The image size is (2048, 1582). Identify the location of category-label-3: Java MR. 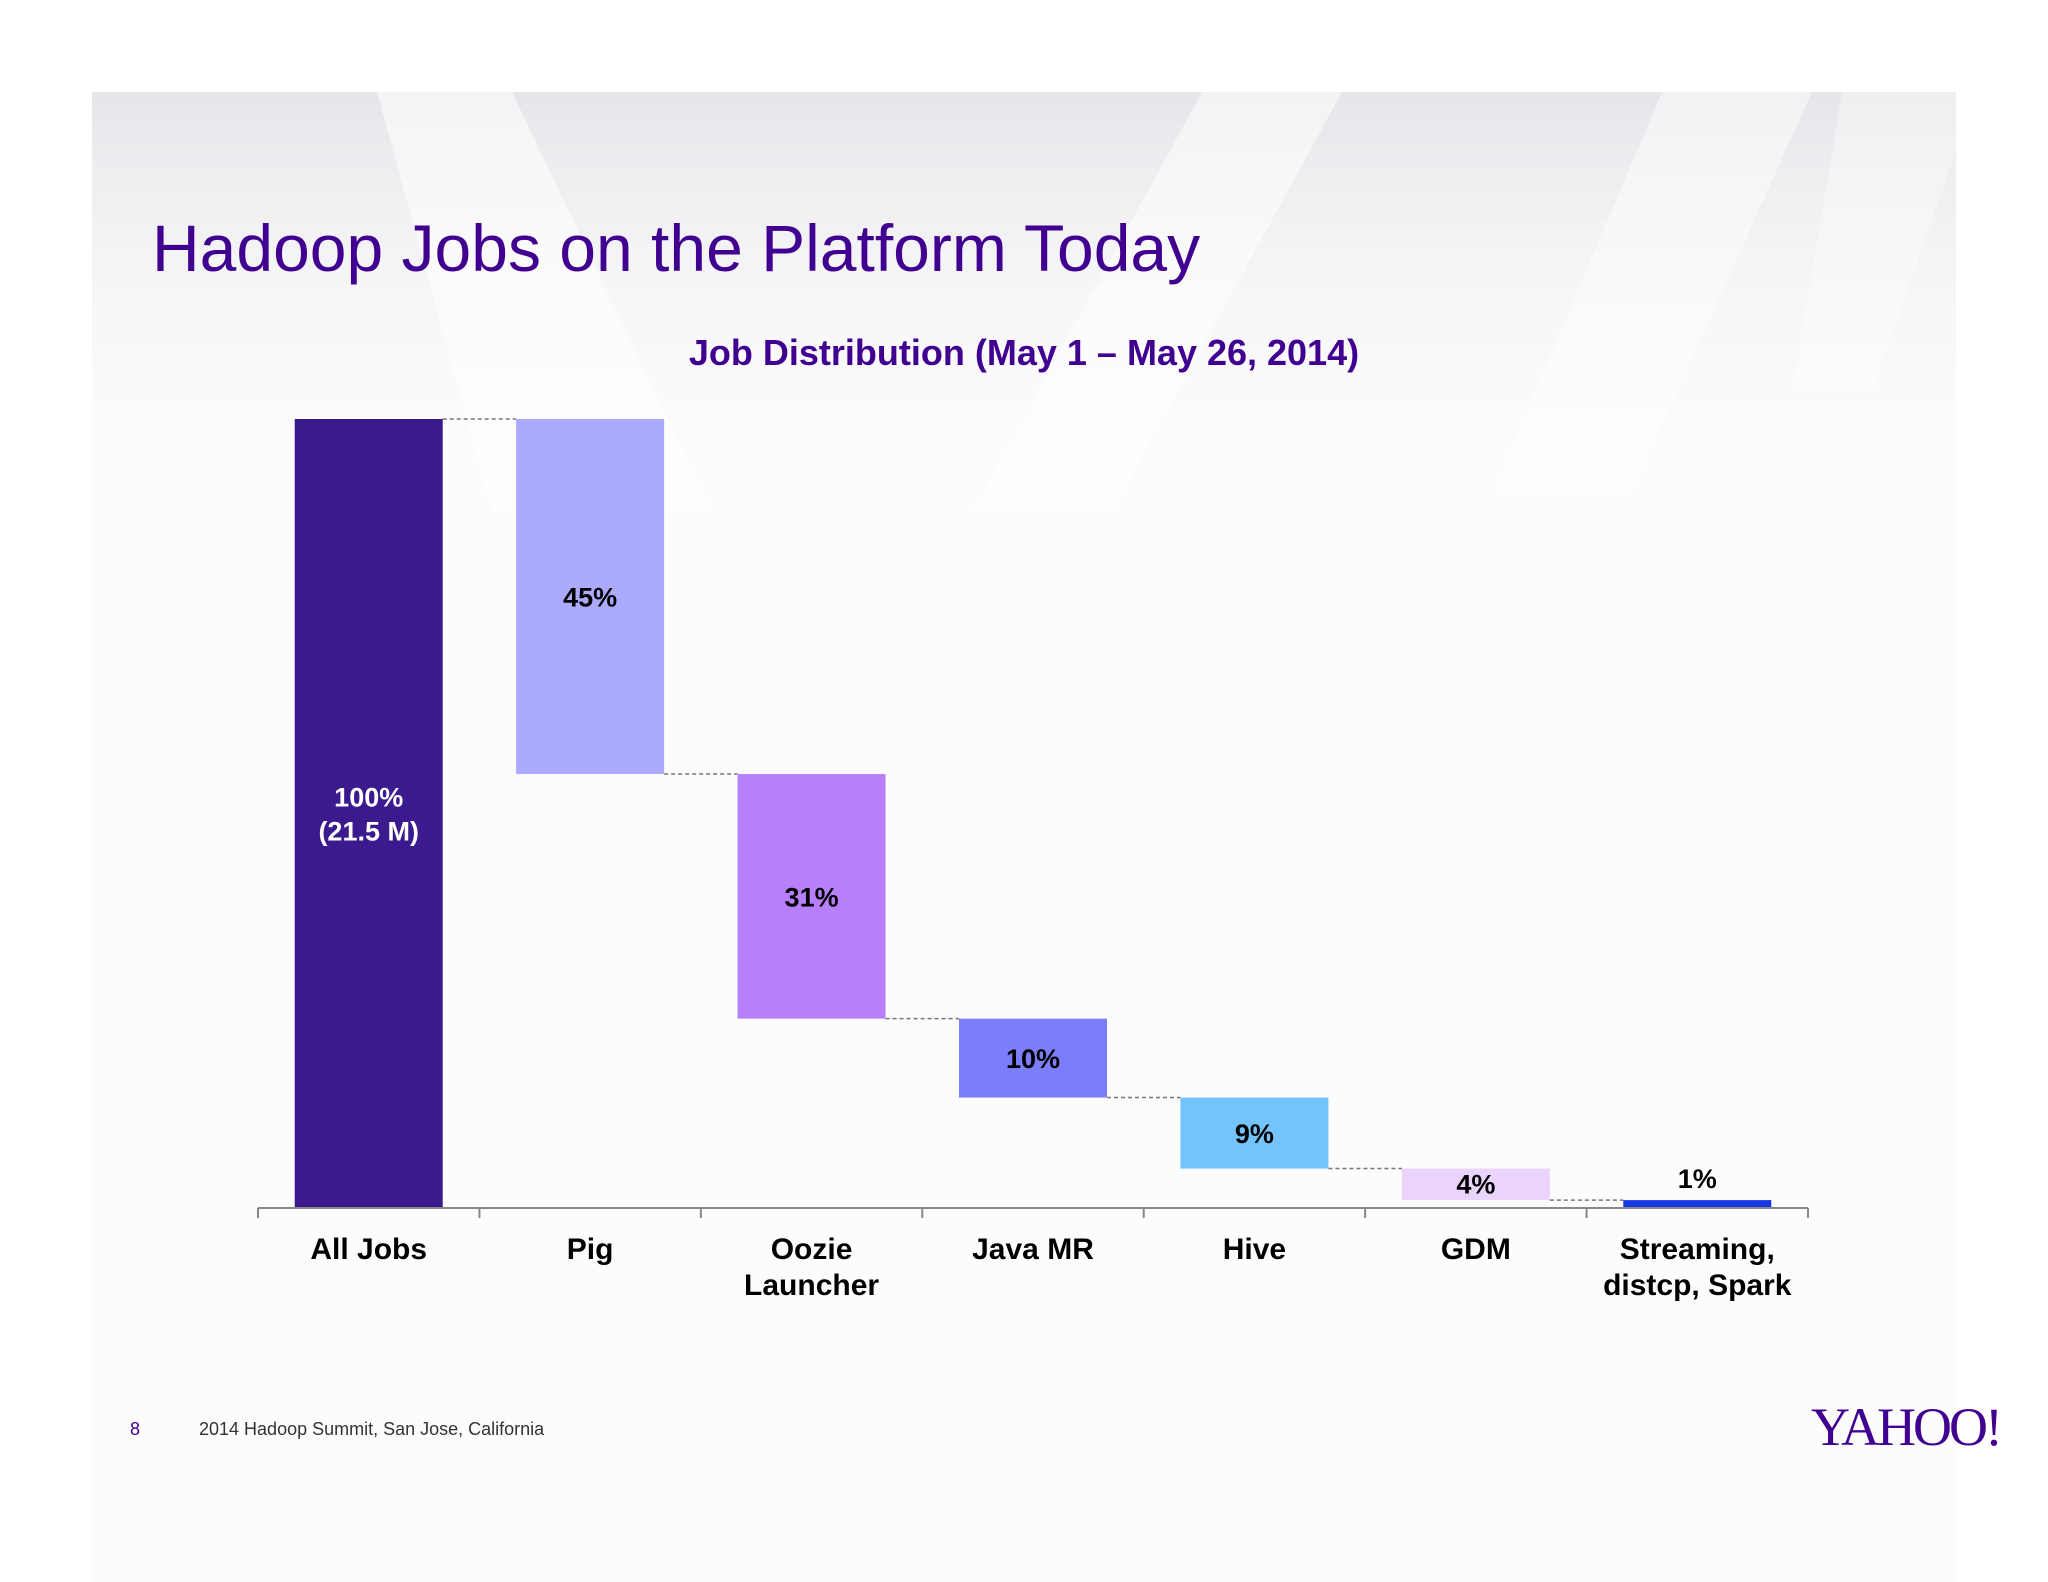
(1033, 1249).